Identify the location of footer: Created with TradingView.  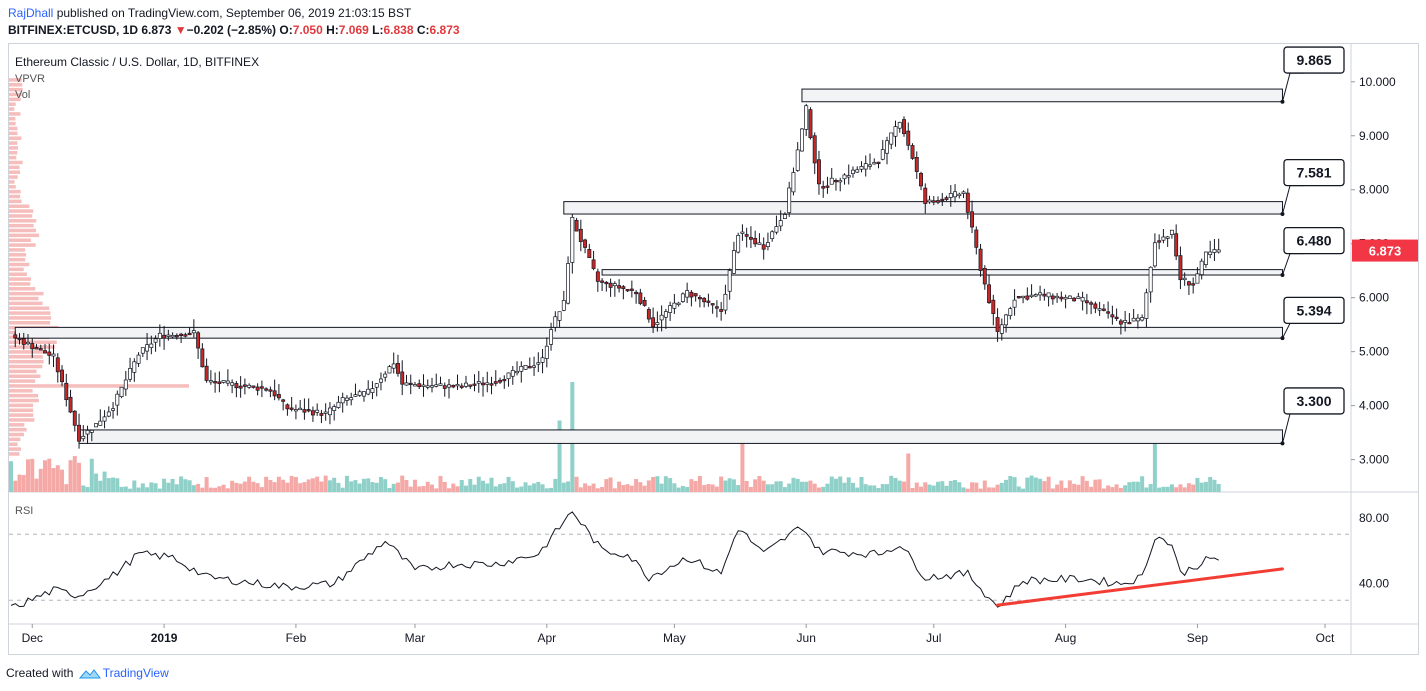
(87, 673).